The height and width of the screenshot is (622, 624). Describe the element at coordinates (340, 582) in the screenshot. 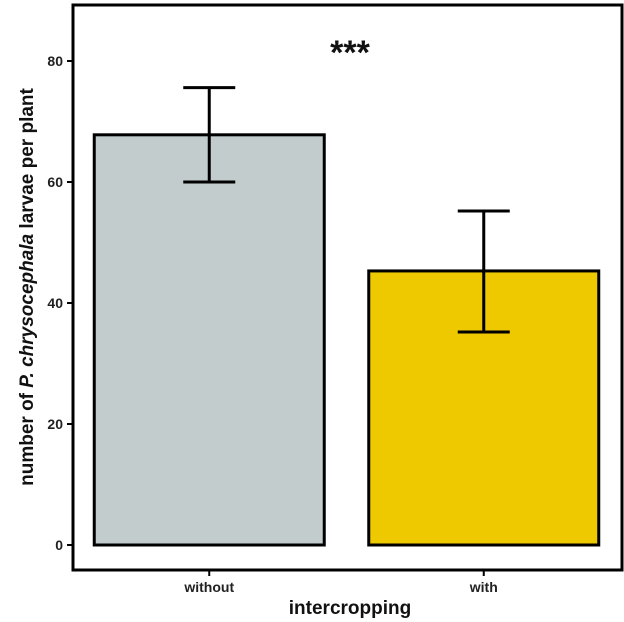

I see `x-axis: without with` at that location.